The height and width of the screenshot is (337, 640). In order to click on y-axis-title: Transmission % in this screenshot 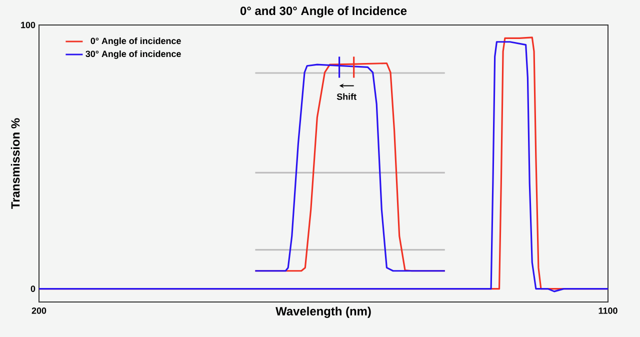, I will do `click(15, 163)`.